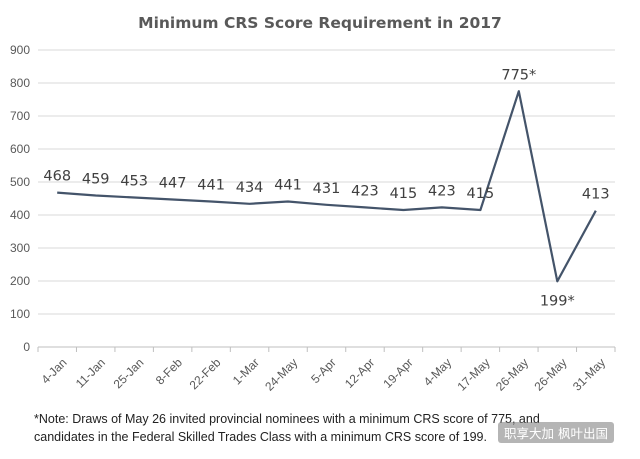 The width and height of the screenshot is (640, 459). What do you see at coordinates (20, 281) in the screenshot?
I see `y-tick-label: 200` at bounding box center [20, 281].